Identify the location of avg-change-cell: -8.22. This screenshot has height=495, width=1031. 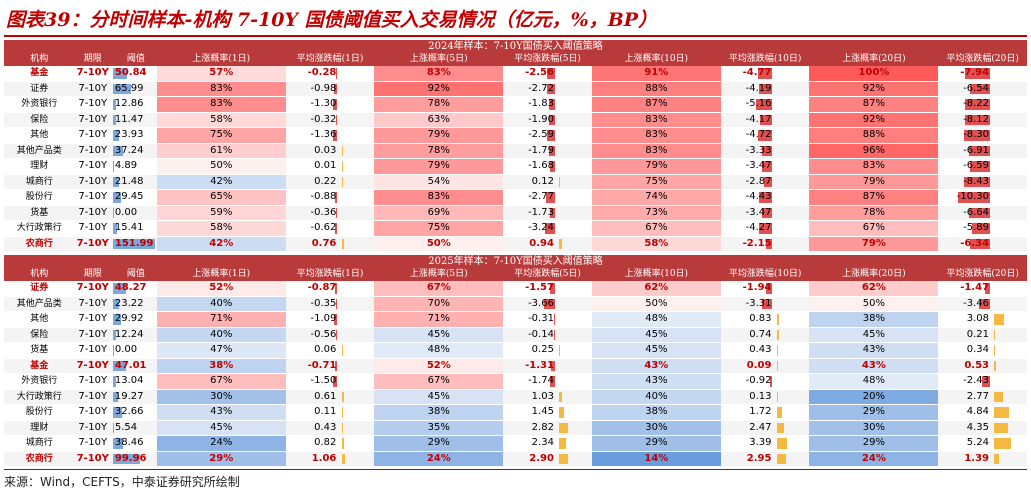
(982, 104).